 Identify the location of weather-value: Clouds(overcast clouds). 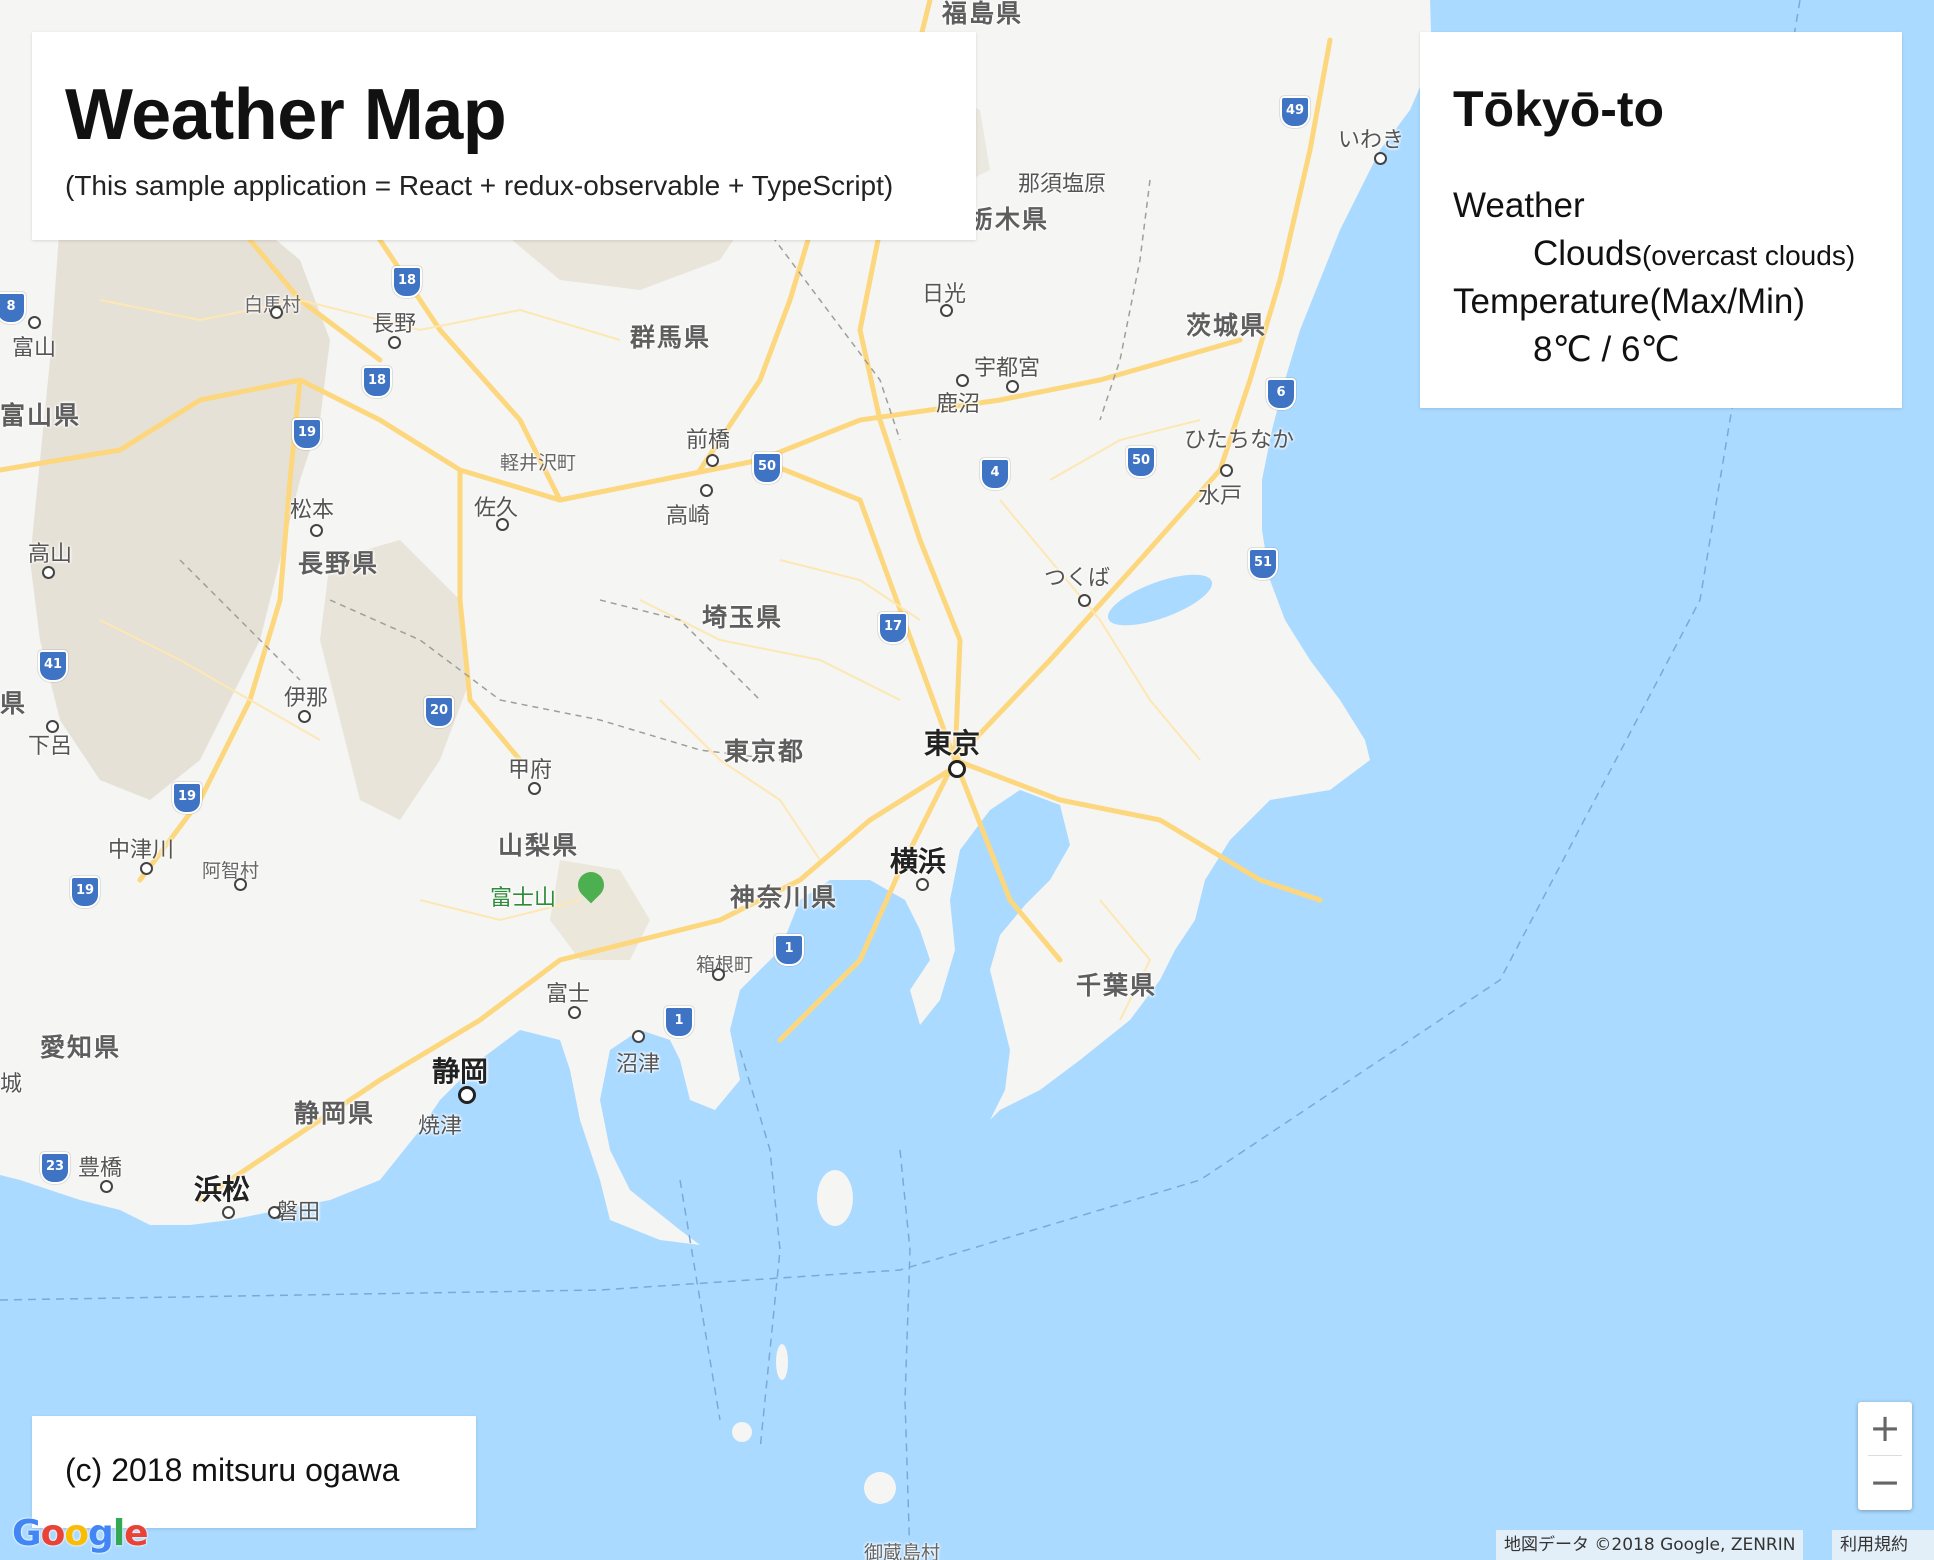
(1694, 254).